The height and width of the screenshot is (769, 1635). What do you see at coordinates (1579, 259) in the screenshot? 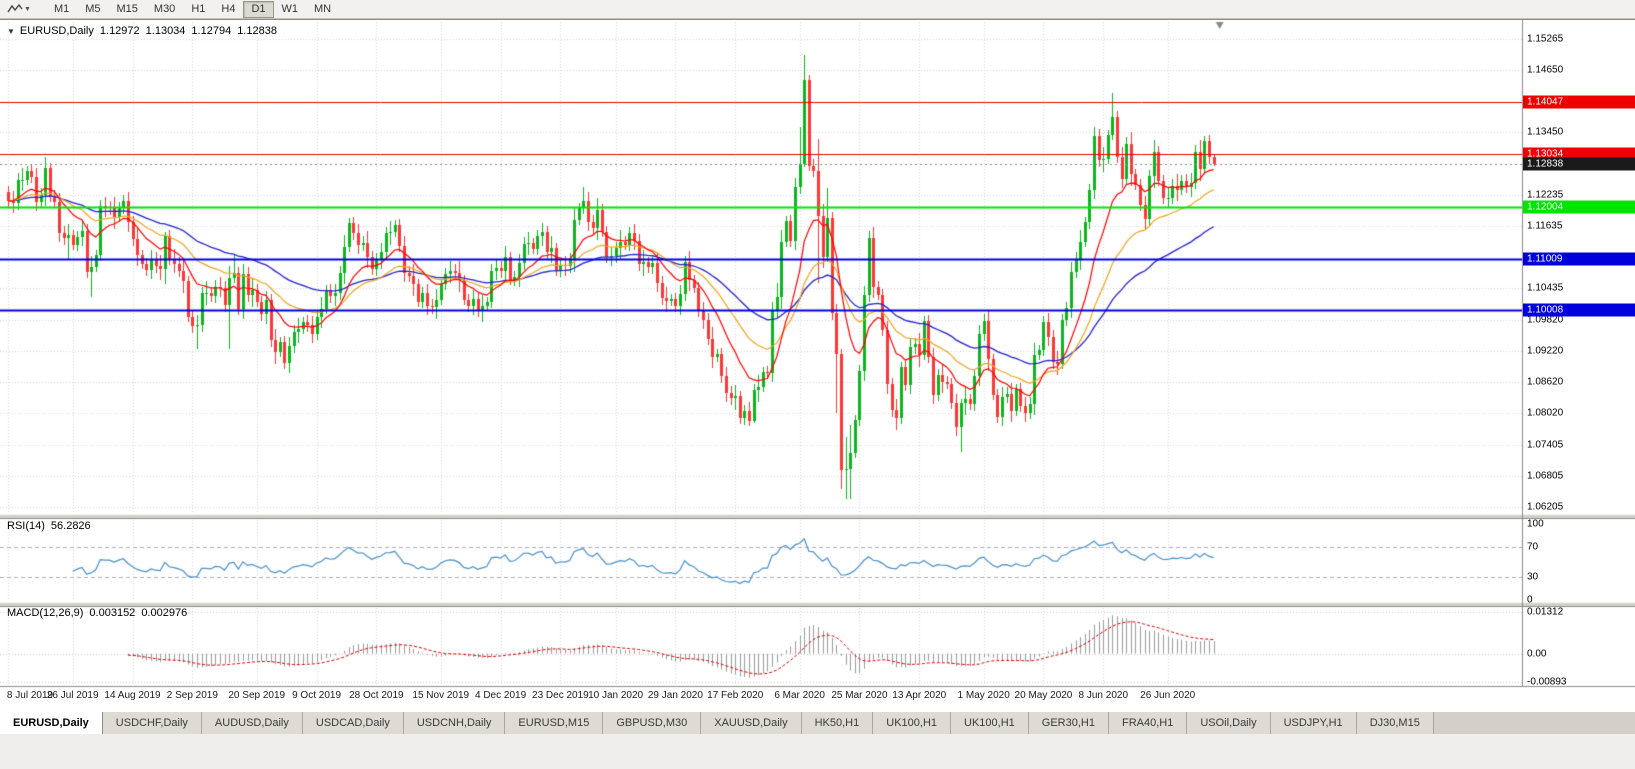
I see `hline-price-badge: 1.11009` at bounding box center [1579, 259].